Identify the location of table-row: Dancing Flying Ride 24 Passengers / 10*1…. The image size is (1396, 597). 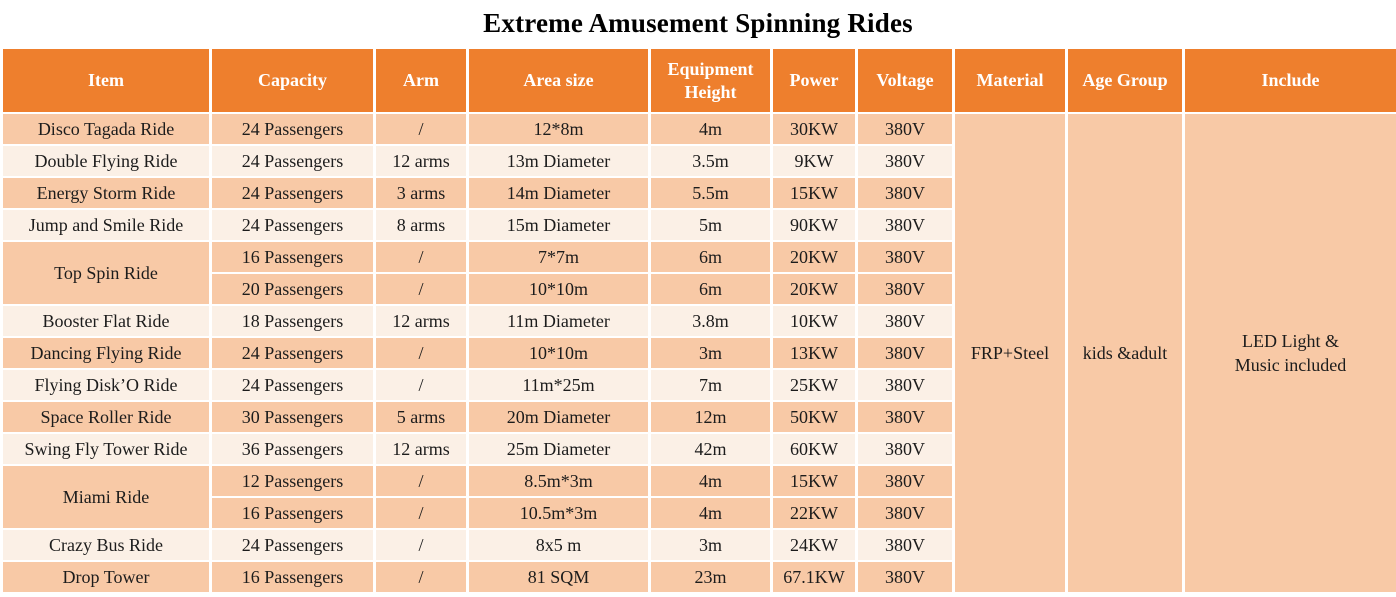
(698, 353).